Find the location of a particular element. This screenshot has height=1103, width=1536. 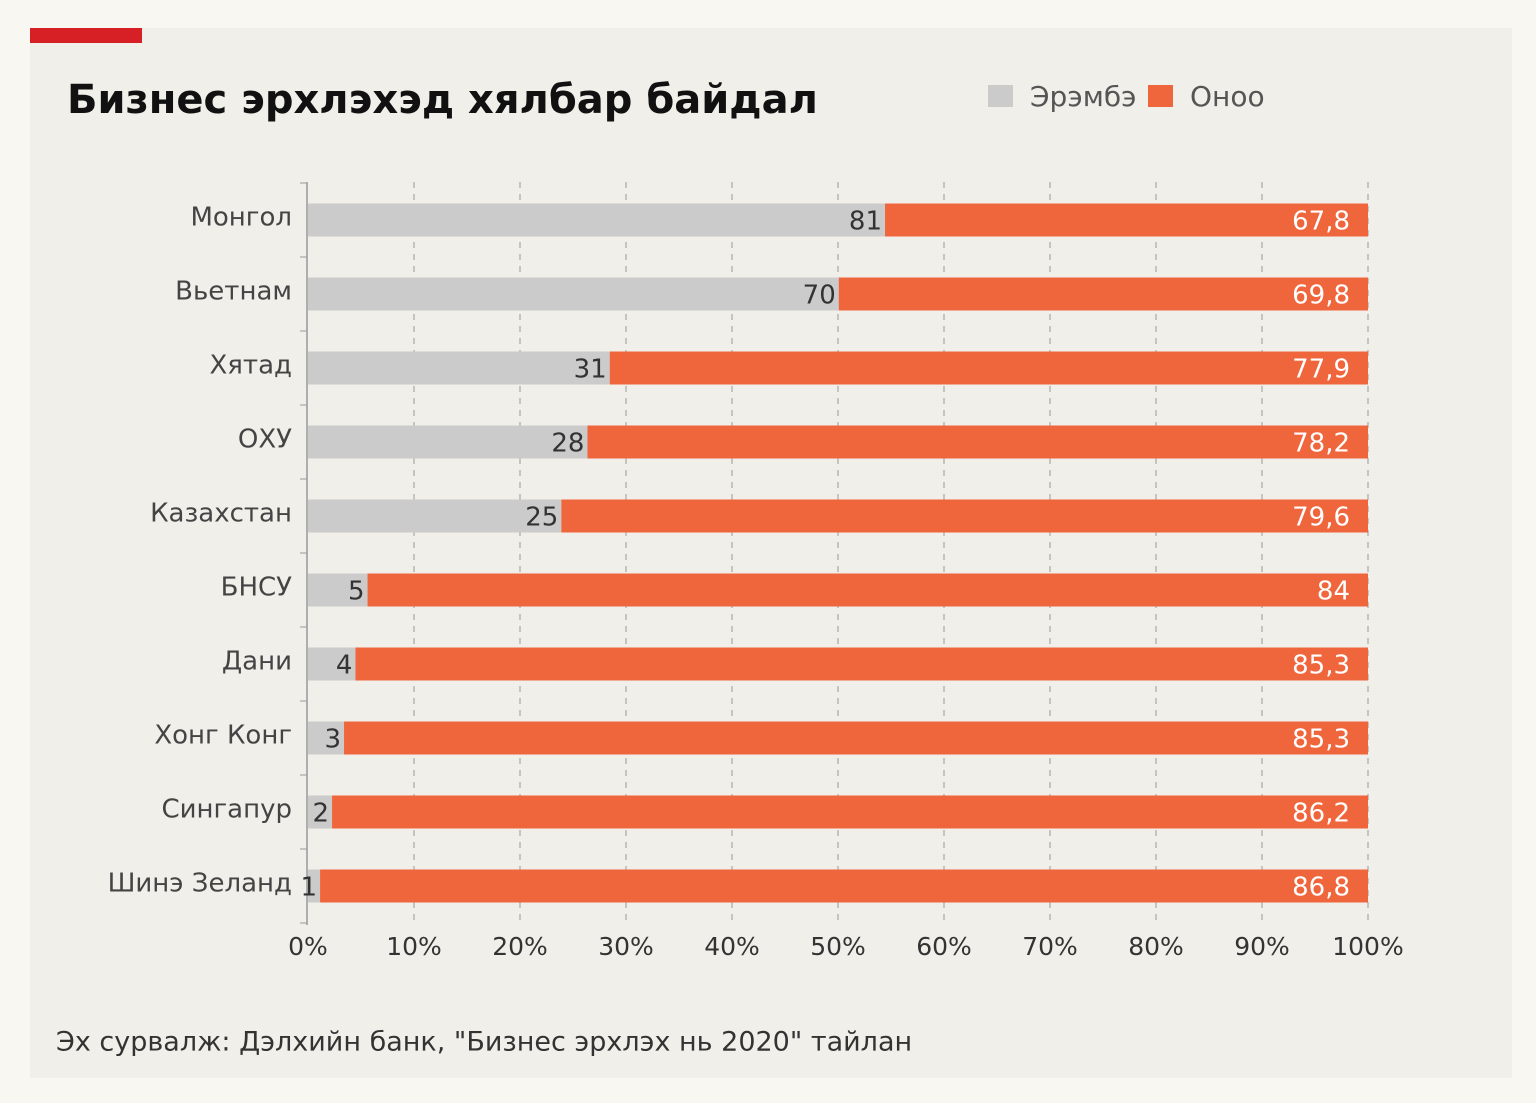

value-label: 86,2 is located at coordinates (1321, 814).